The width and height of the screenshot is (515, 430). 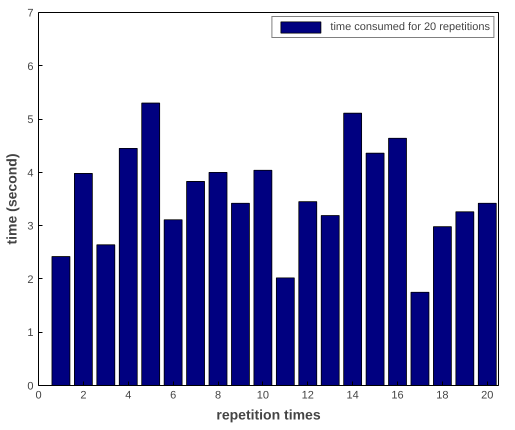 I want to click on x-tick-label: 12, so click(x=308, y=396).